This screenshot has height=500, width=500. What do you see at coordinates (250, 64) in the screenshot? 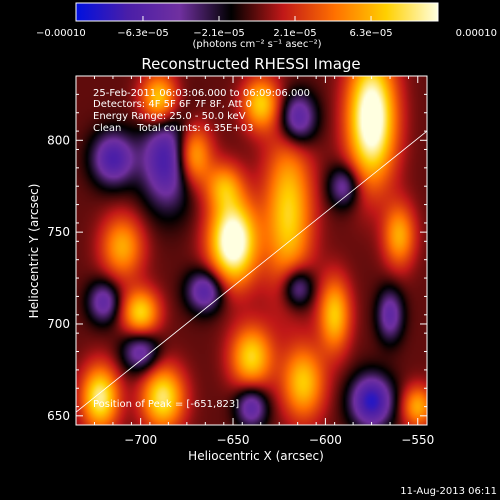
I see `chart-title: Reconstructed RHESSI Image` at bounding box center [250, 64].